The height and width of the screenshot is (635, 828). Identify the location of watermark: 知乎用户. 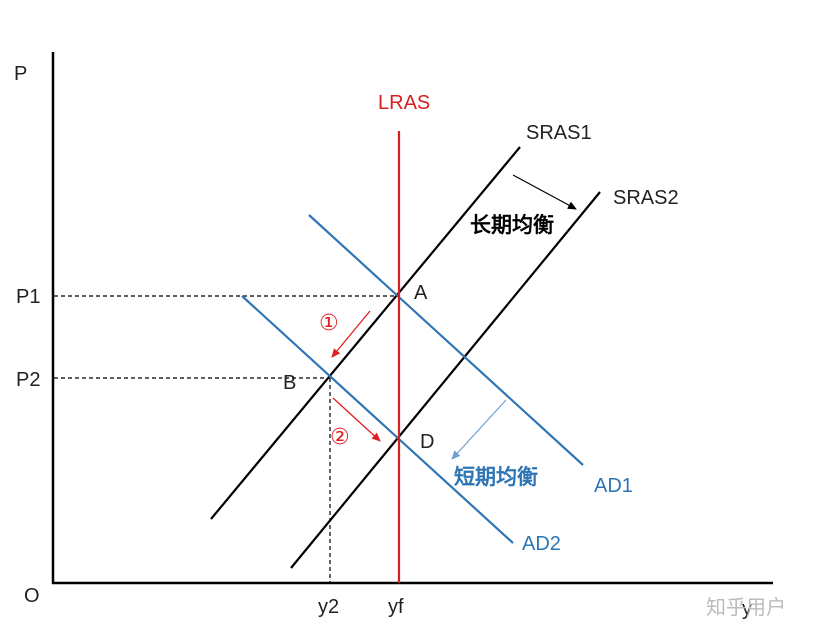
(746, 607).